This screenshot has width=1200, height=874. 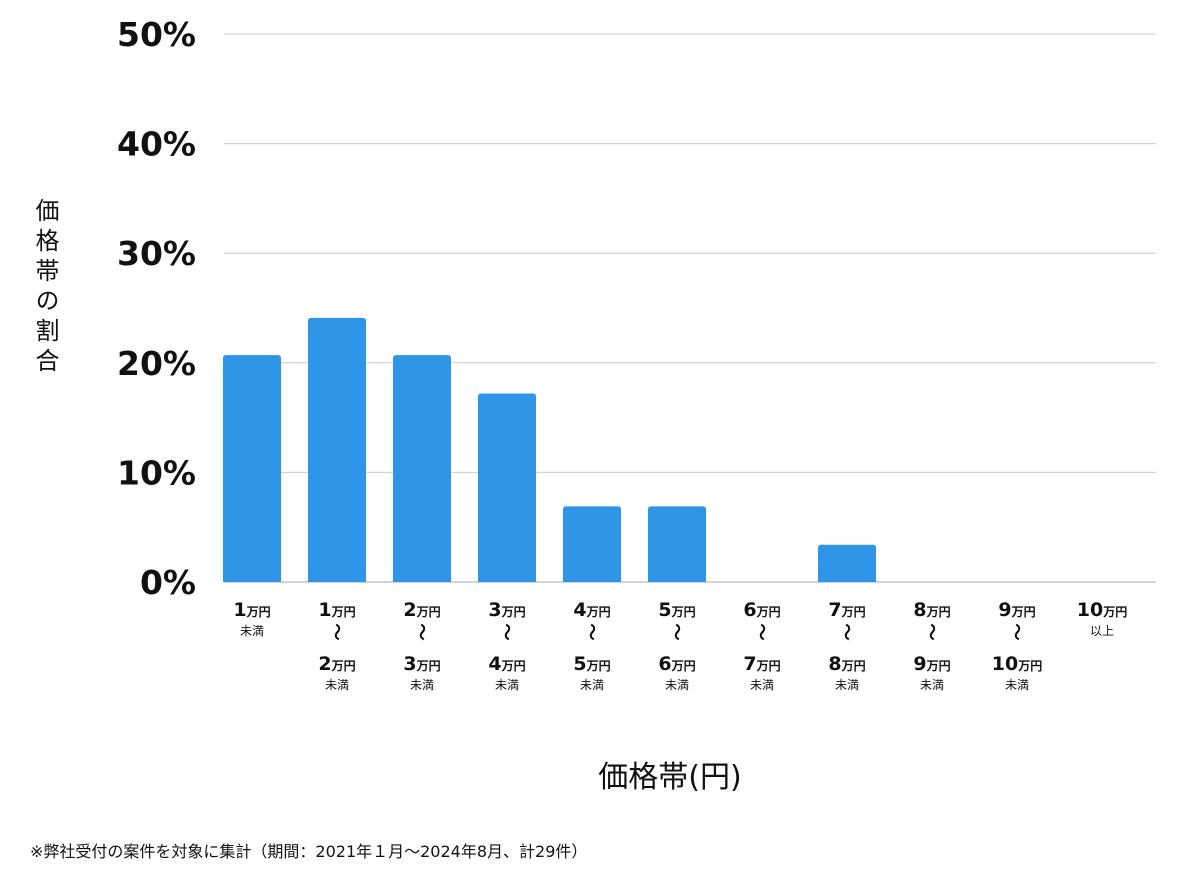 What do you see at coordinates (309, 851) in the screenshot?
I see `footnote: ※弊社受付の案件を対象に集計（期間：2021年１月〜2024年8月、計29件）` at bounding box center [309, 851].